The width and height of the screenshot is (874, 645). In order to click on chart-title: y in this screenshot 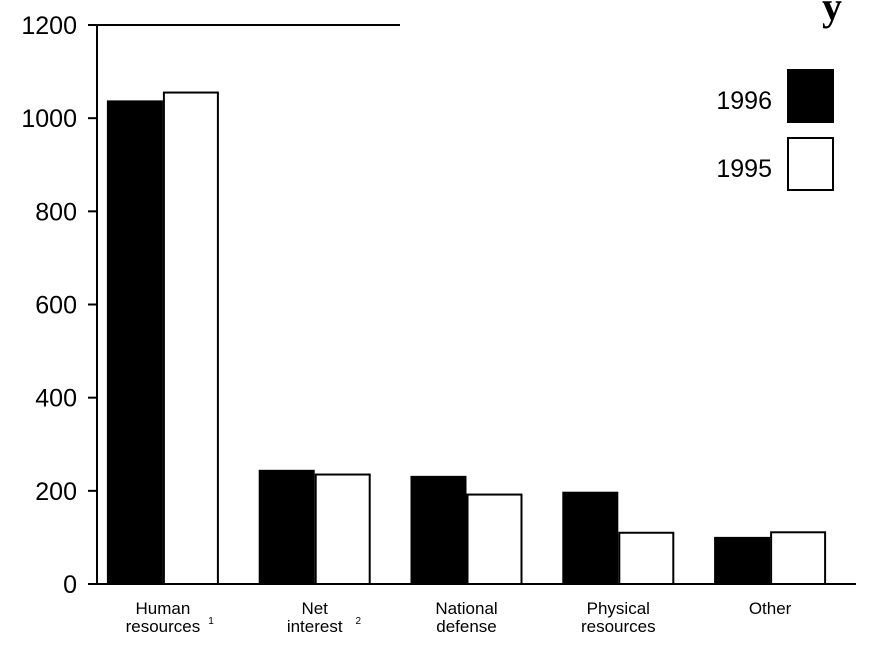, I will do `click(832, 14)`.